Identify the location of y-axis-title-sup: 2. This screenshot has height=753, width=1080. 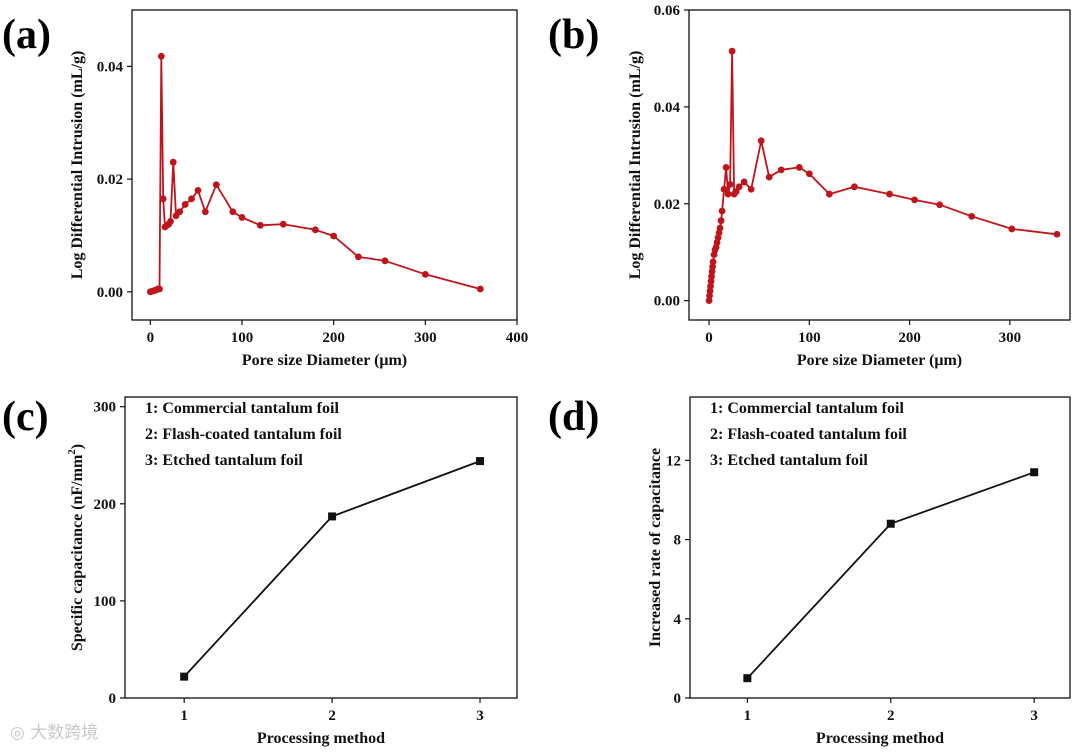
(72, 452).